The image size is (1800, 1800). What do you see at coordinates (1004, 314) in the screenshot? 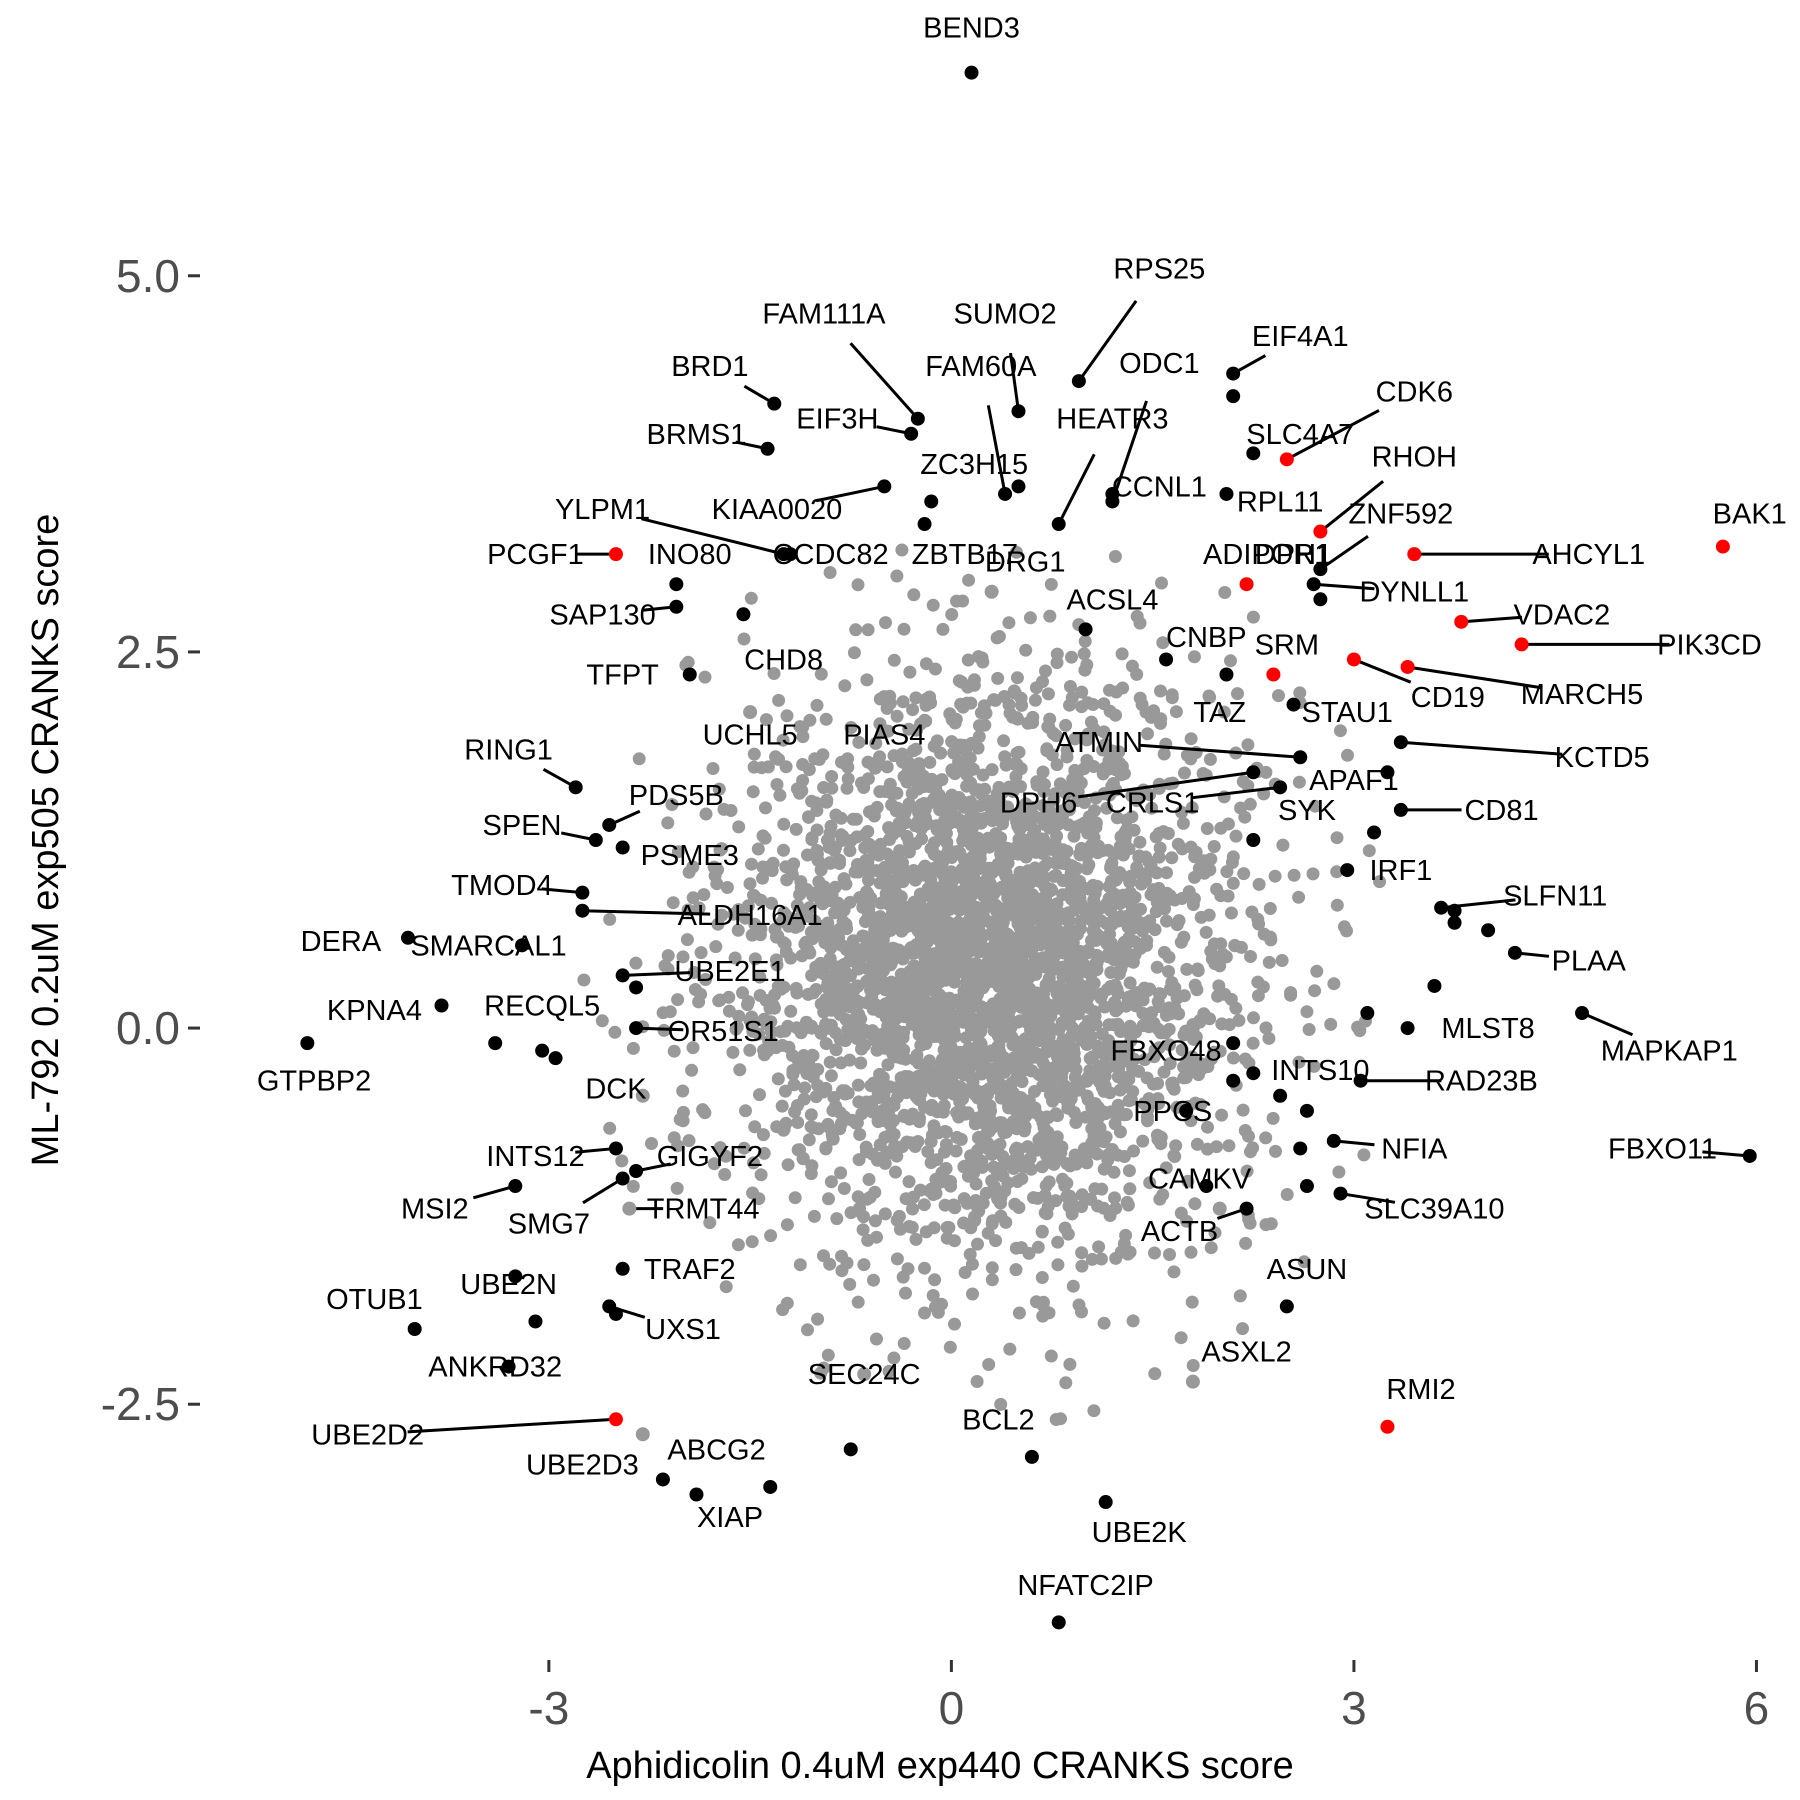
I see `point-label: SUMO2` at bounding box center [1004, 314].